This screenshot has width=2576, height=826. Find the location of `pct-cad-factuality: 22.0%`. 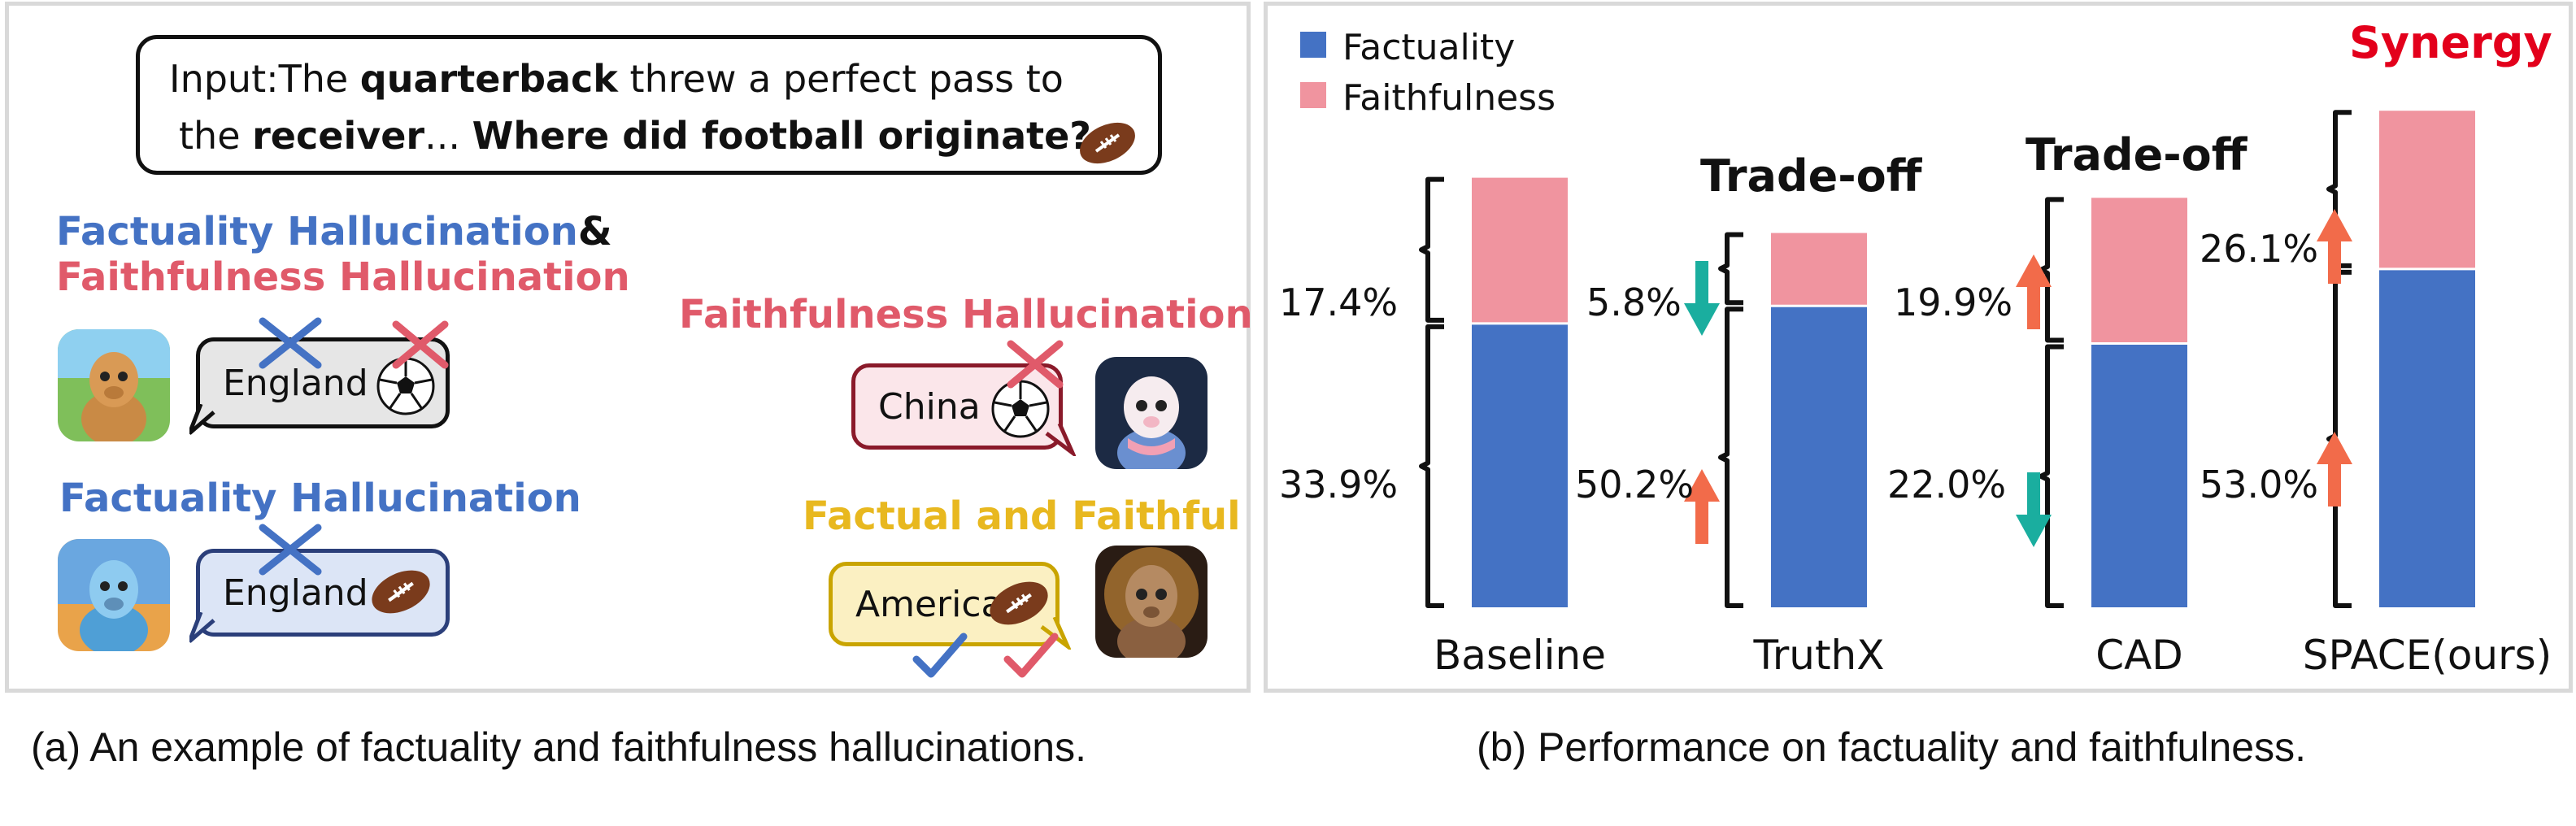

pct-cad-factuality: 22.0% is located at coordinates (1947, 484).